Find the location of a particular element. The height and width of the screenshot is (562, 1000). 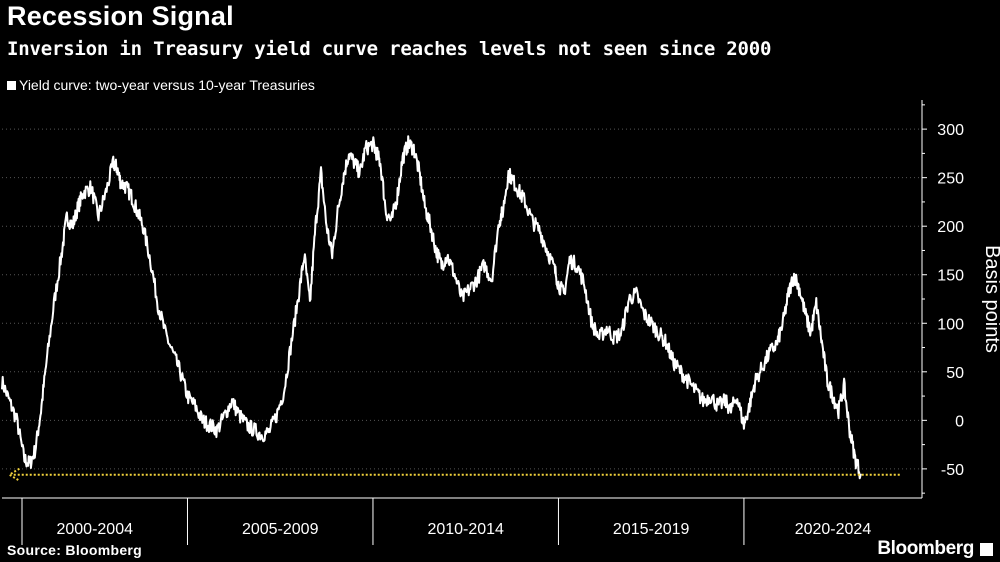

y-tick-label: -50 is located at coordinates (952, 470).